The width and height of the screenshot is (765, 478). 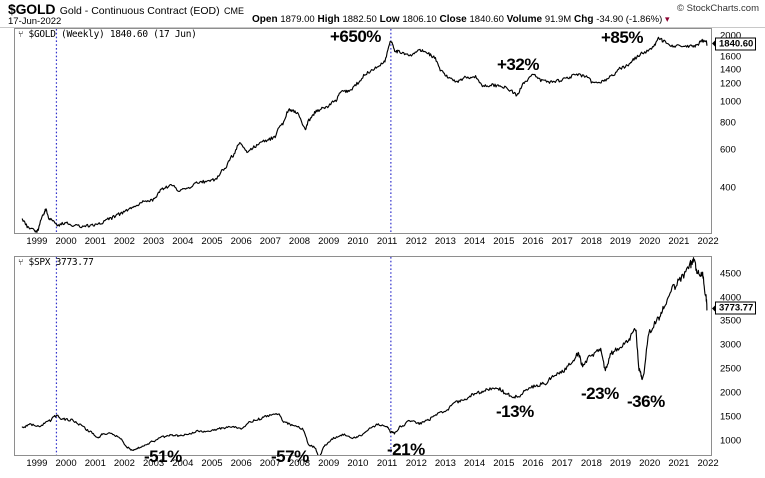 What do you see at coordinates (406, 449) in the screenshot?
I see `spx-annotation: -21%` at bounding box center [406, 449].